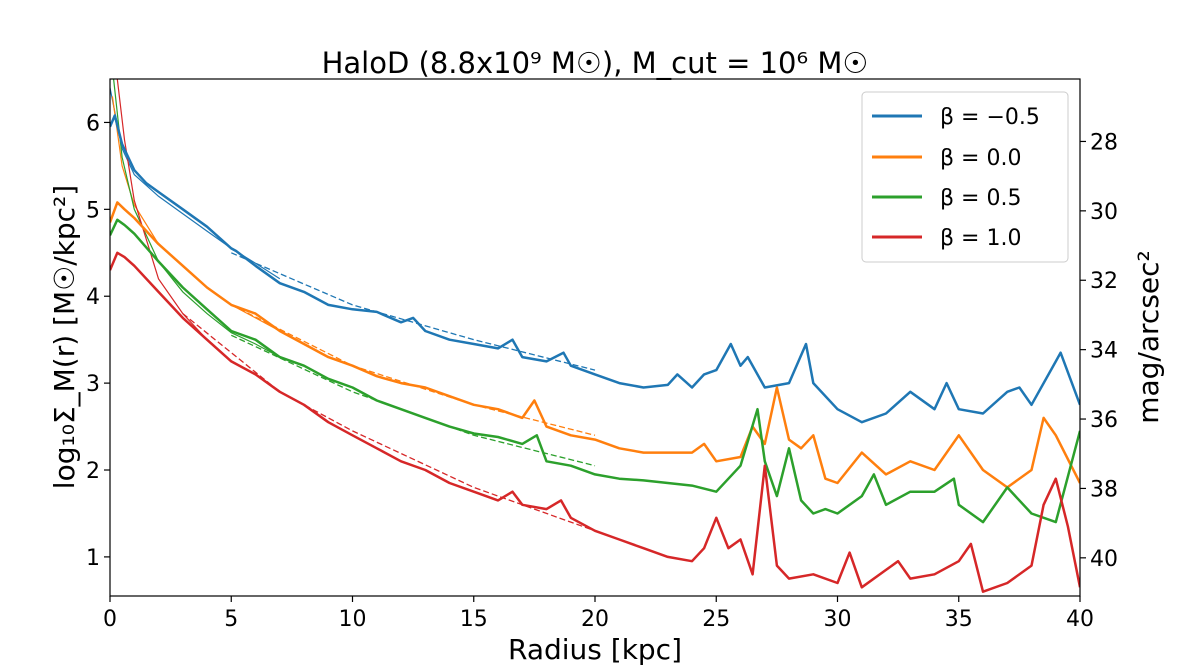 The height and width of the screenshot is (670, 1200). I want to click on x-tick-label-7: 35, so click(959, 619).